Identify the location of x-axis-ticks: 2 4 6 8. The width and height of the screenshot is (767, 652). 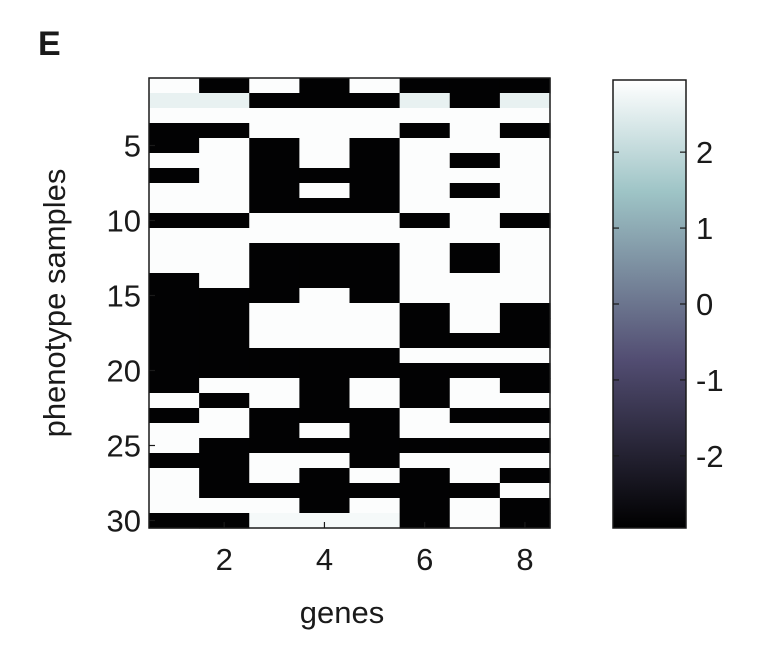
(375, 549).